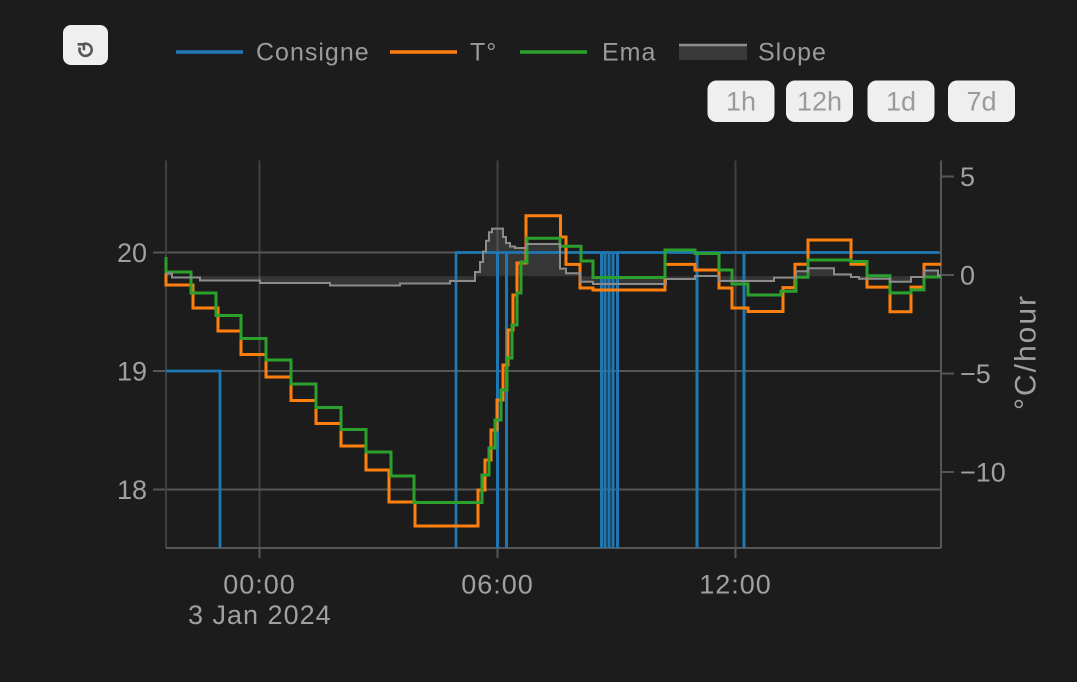 The image size is (1077, 682). I want to click on svg-text: 3 Jan 2024, so click(260, 615).